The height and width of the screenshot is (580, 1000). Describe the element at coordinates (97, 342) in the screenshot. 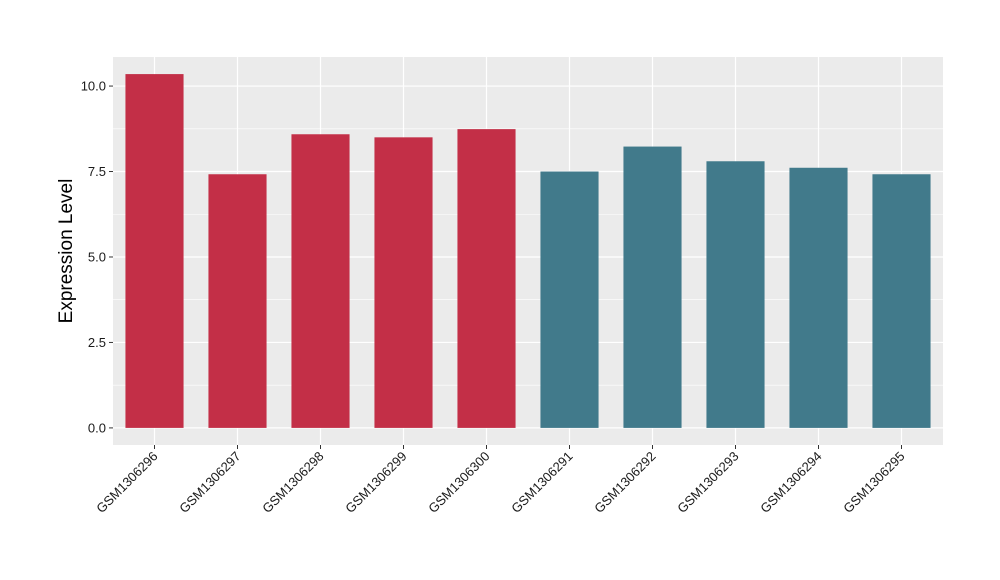

I see `y-tick-label: 2.5` at that location.